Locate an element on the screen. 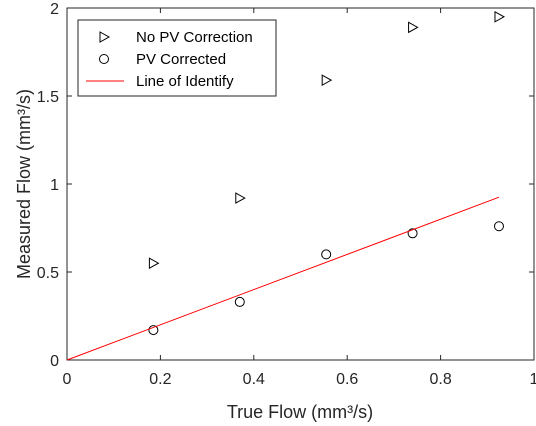 This screenshot has width=536, height=426. legend-box is located at coordinates (177, 58).